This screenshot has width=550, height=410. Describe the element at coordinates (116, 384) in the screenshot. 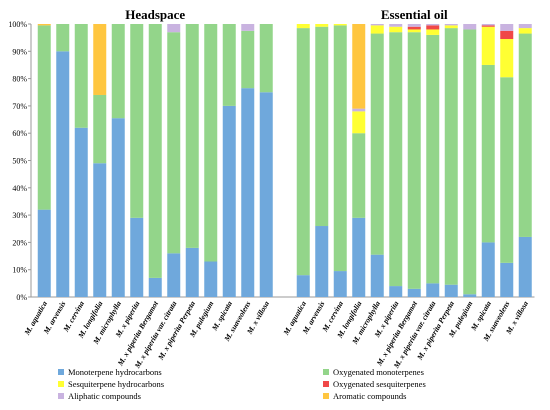

I see `legend-label: Sesquiterpene hydrocarbons` at that location.